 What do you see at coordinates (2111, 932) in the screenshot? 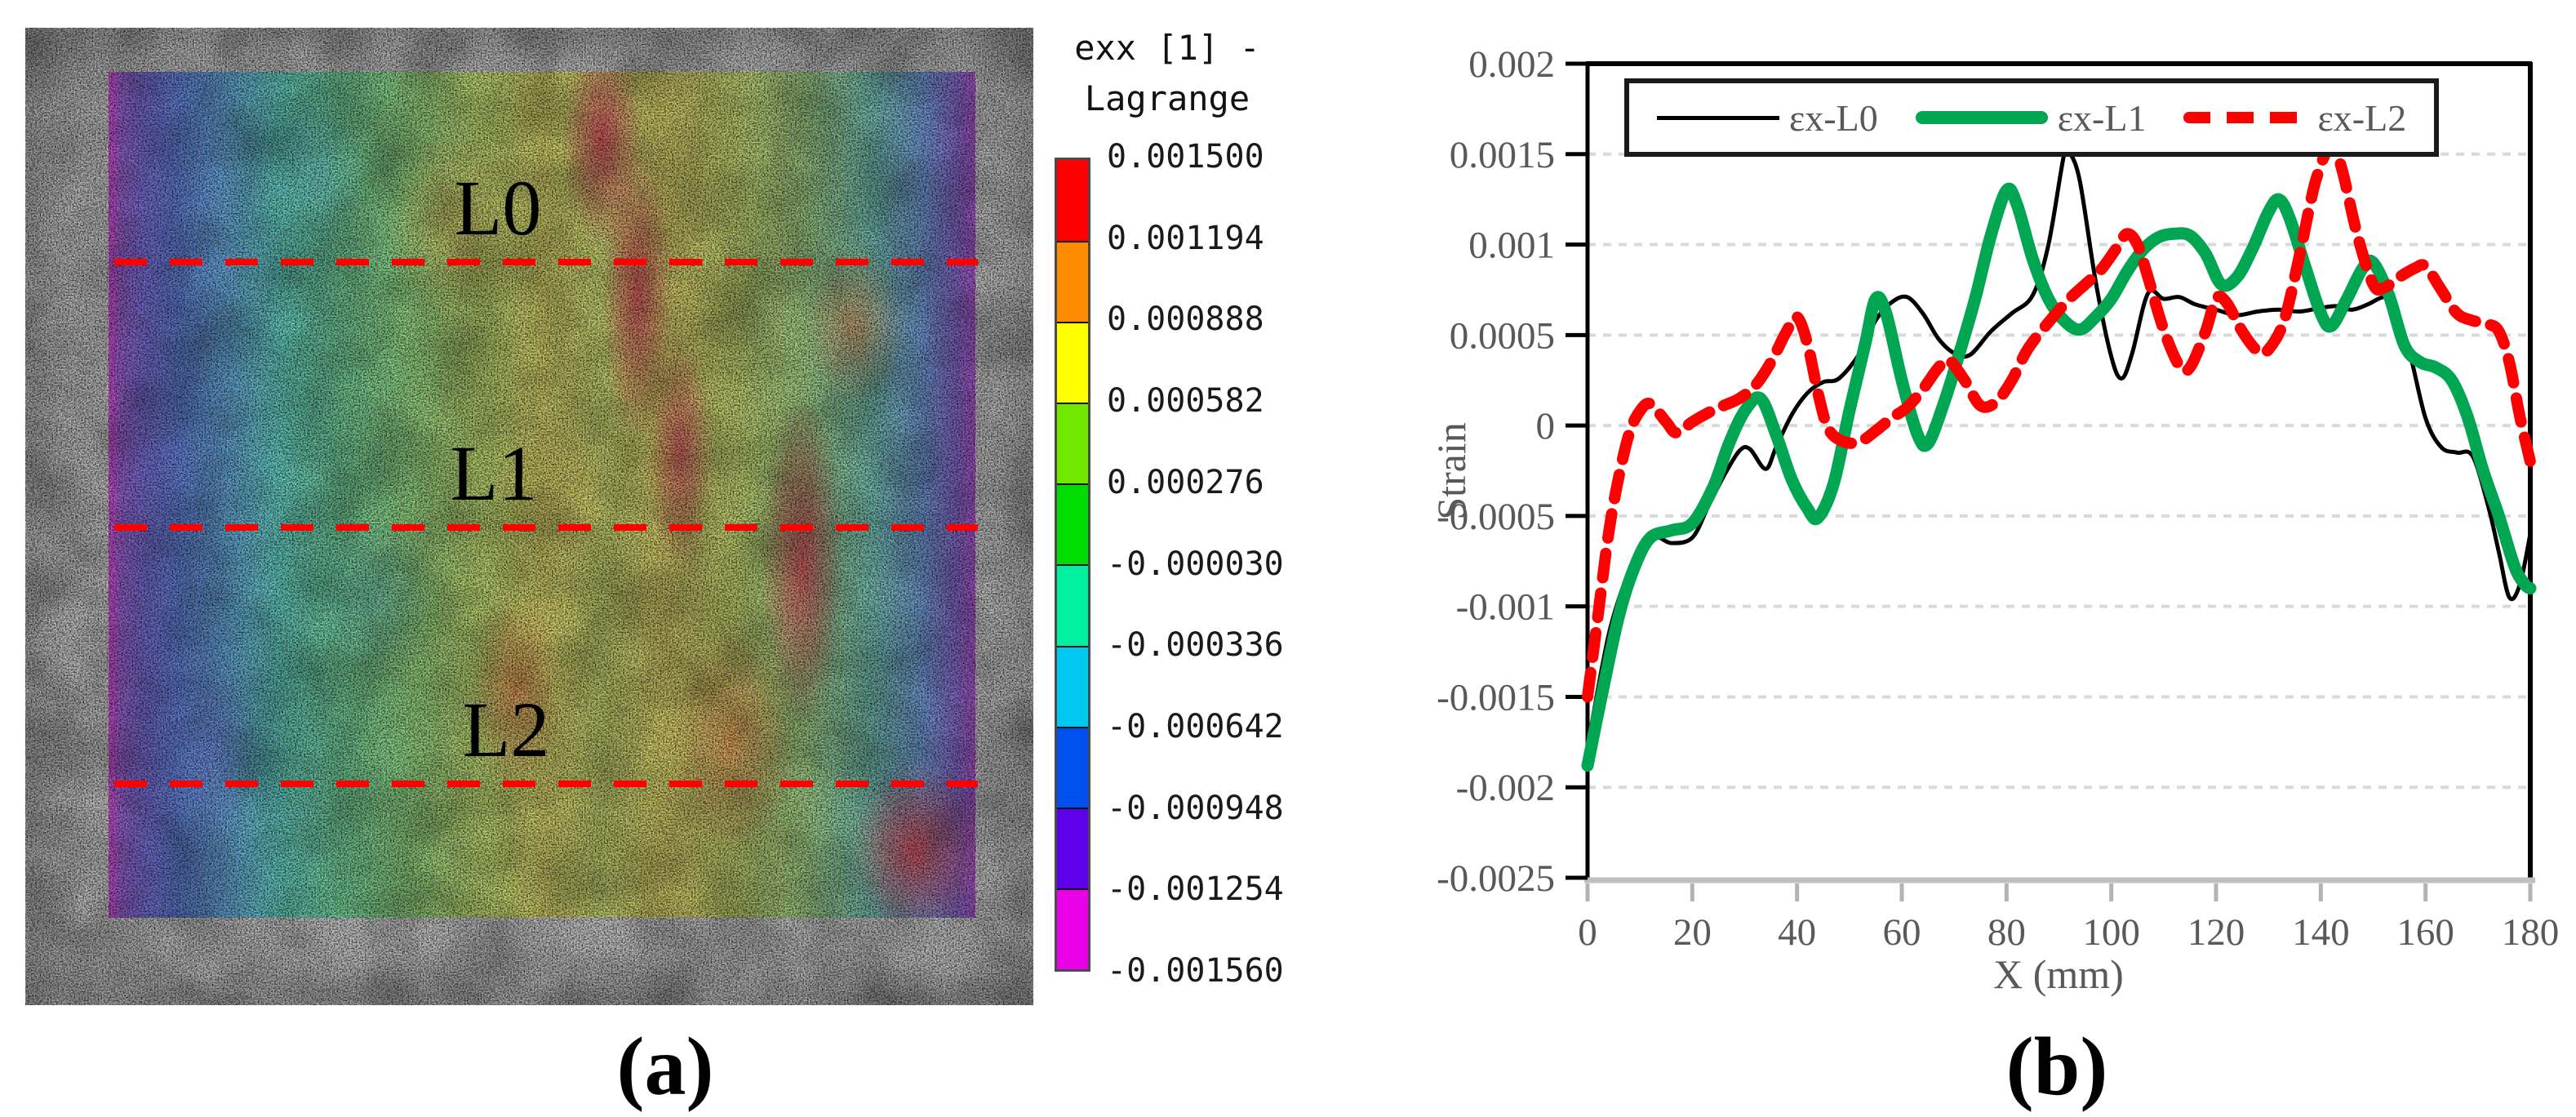
I see `svg-text: 100` at bounding box center [2111, 932].